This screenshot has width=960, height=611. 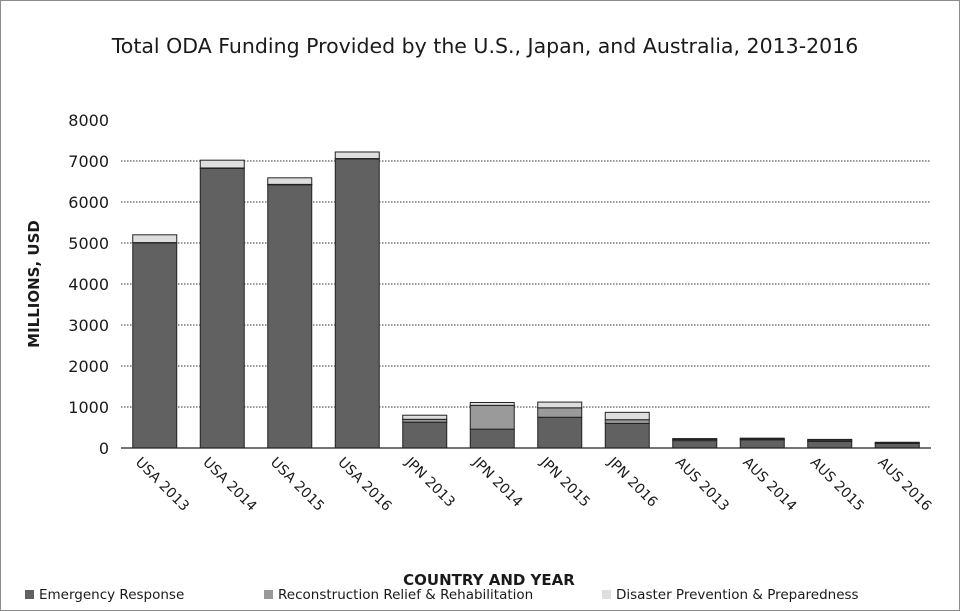 What do you see at coordinates (297, 485) in the screenshot?
I see `x-tick-label: USA 2015` at bounding box center [297, 485].